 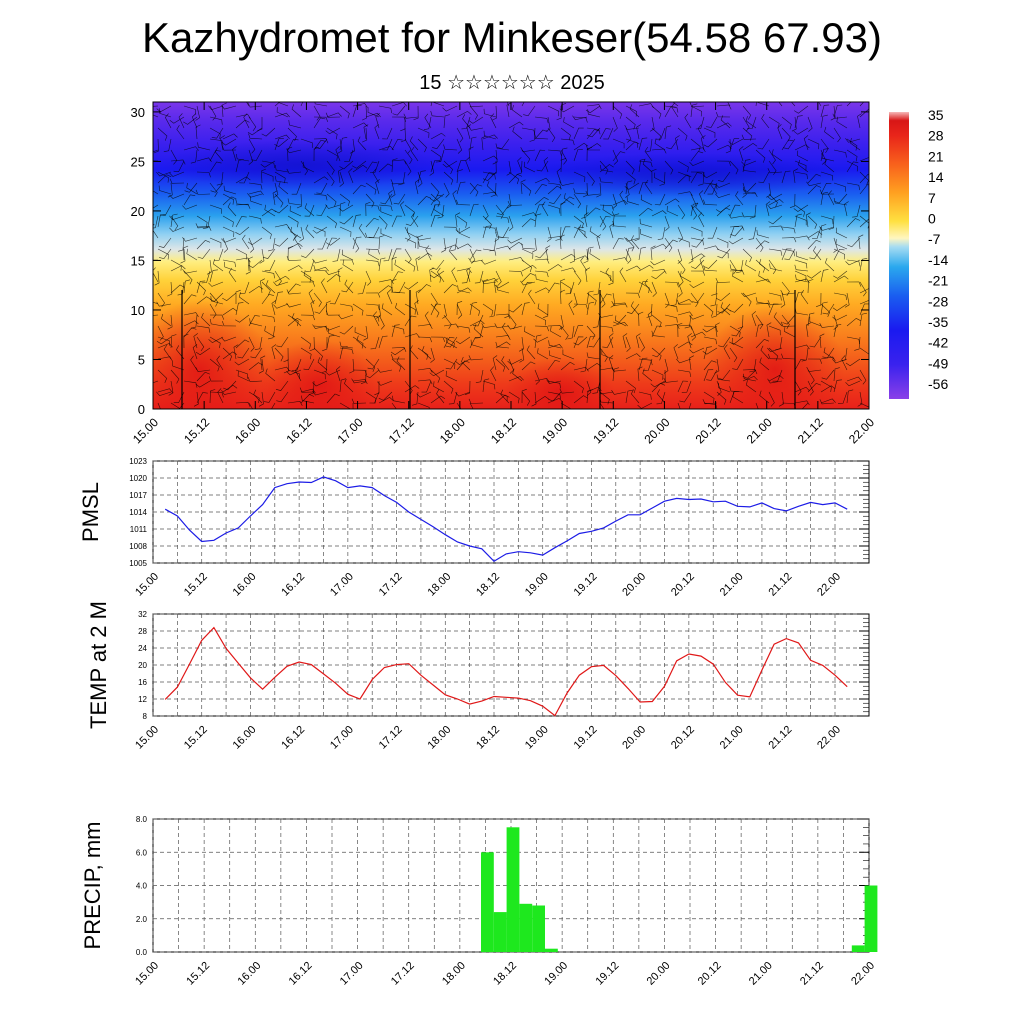 What do you see at coordinates (656, 430) in the screenshot?
I see `heatmap-x-tick-label: 20.00` at bounding box center [656, 430].